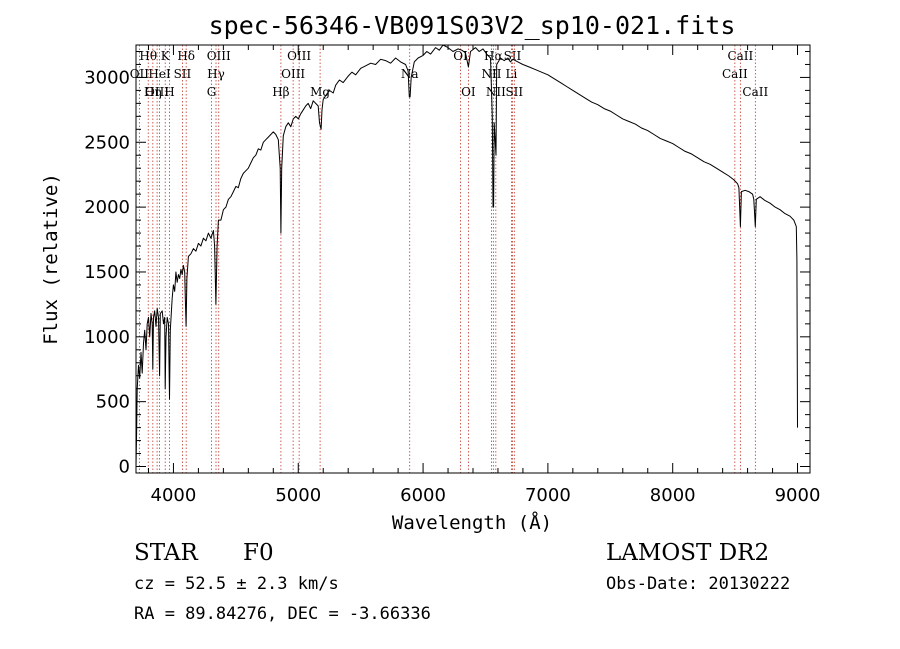 This screenshot has height=649, width=900. Describe the element at coordinates (423, 495) in the screenshot. I see `x-tick-label: 6000` at that location.